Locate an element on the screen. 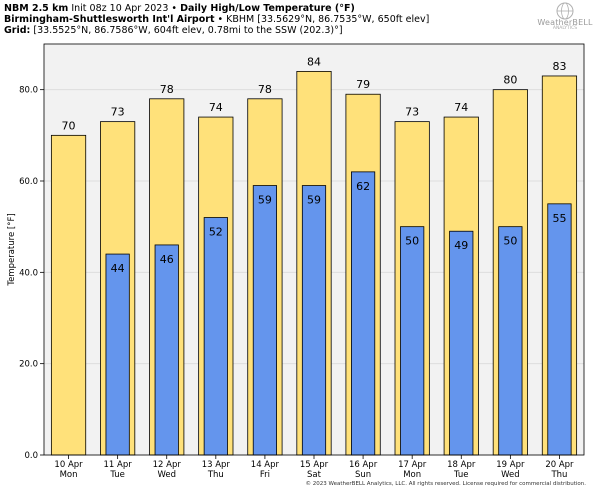 This screenshot has height=493, width=600. x-tick-date: 15 Apr is located at coordinates (314, 465).